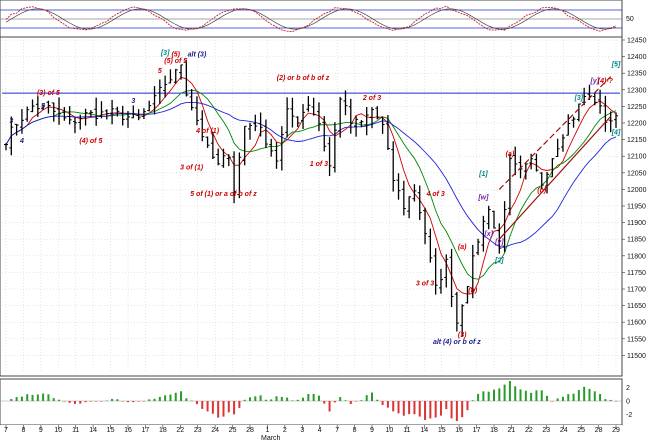  I want to click on y-tick-label: 12050, so click(637, 173).